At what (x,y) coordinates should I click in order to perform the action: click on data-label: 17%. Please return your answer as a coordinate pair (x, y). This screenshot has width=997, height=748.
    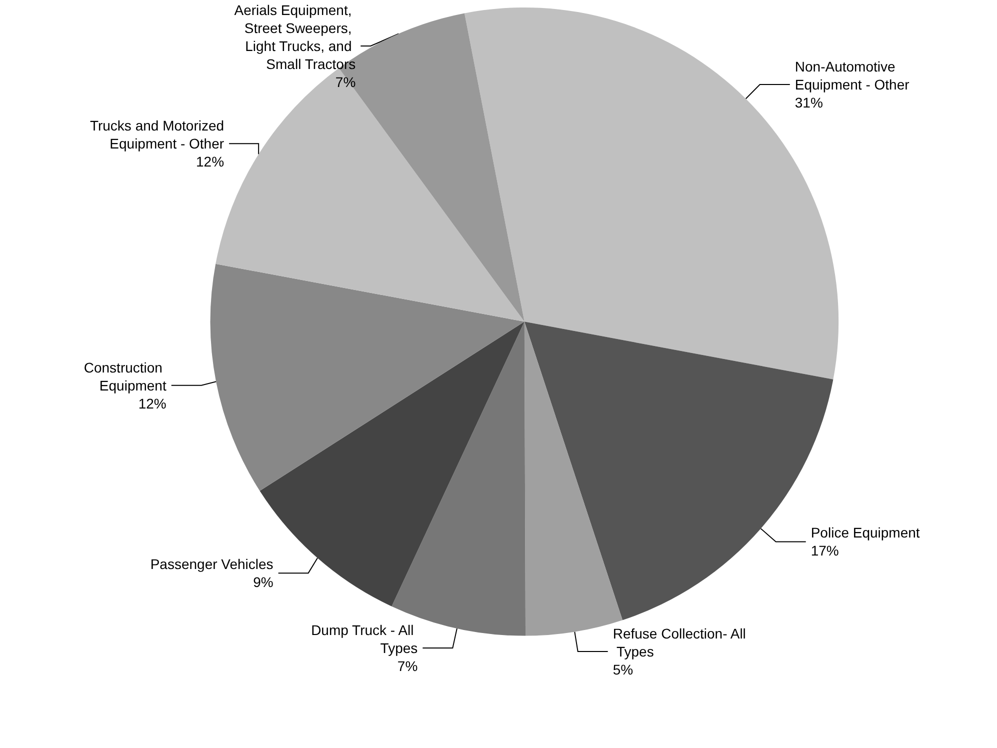
    Looking at the image, I should click on (824, 550).